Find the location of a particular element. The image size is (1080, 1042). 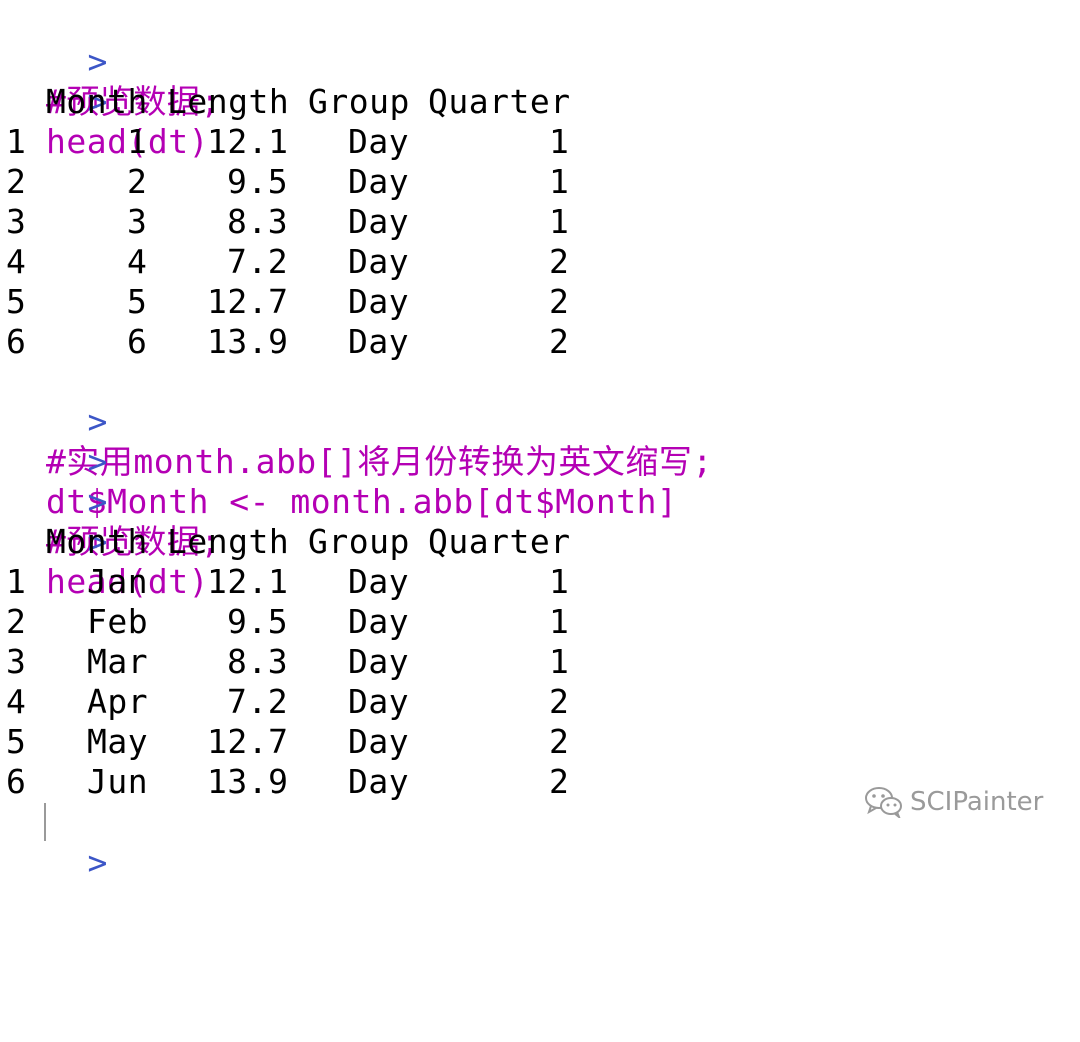

comment-text: #实用month.abb[]将月份转换为英文缩写; is located at coordinates (379, 461).